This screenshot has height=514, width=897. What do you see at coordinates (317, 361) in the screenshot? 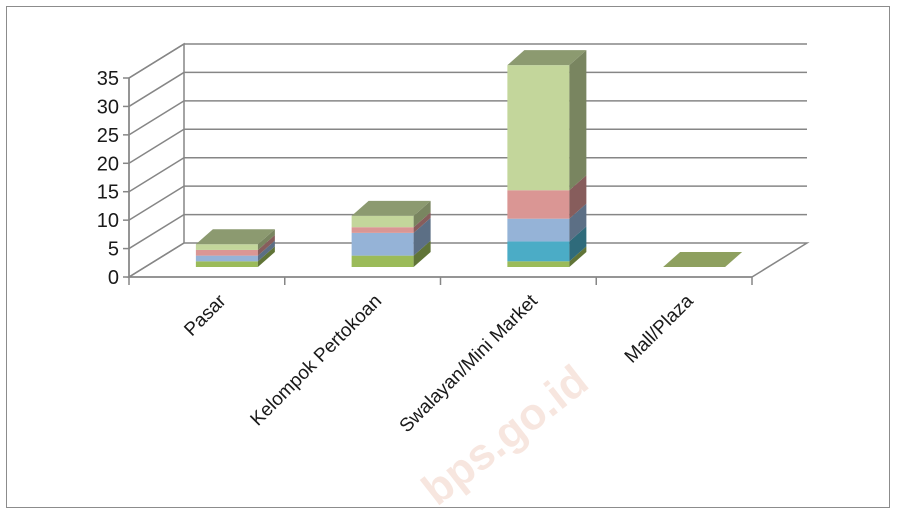
I see `x-tick-label: Kelompok Pertokoan` at bounding box center [317, 361].